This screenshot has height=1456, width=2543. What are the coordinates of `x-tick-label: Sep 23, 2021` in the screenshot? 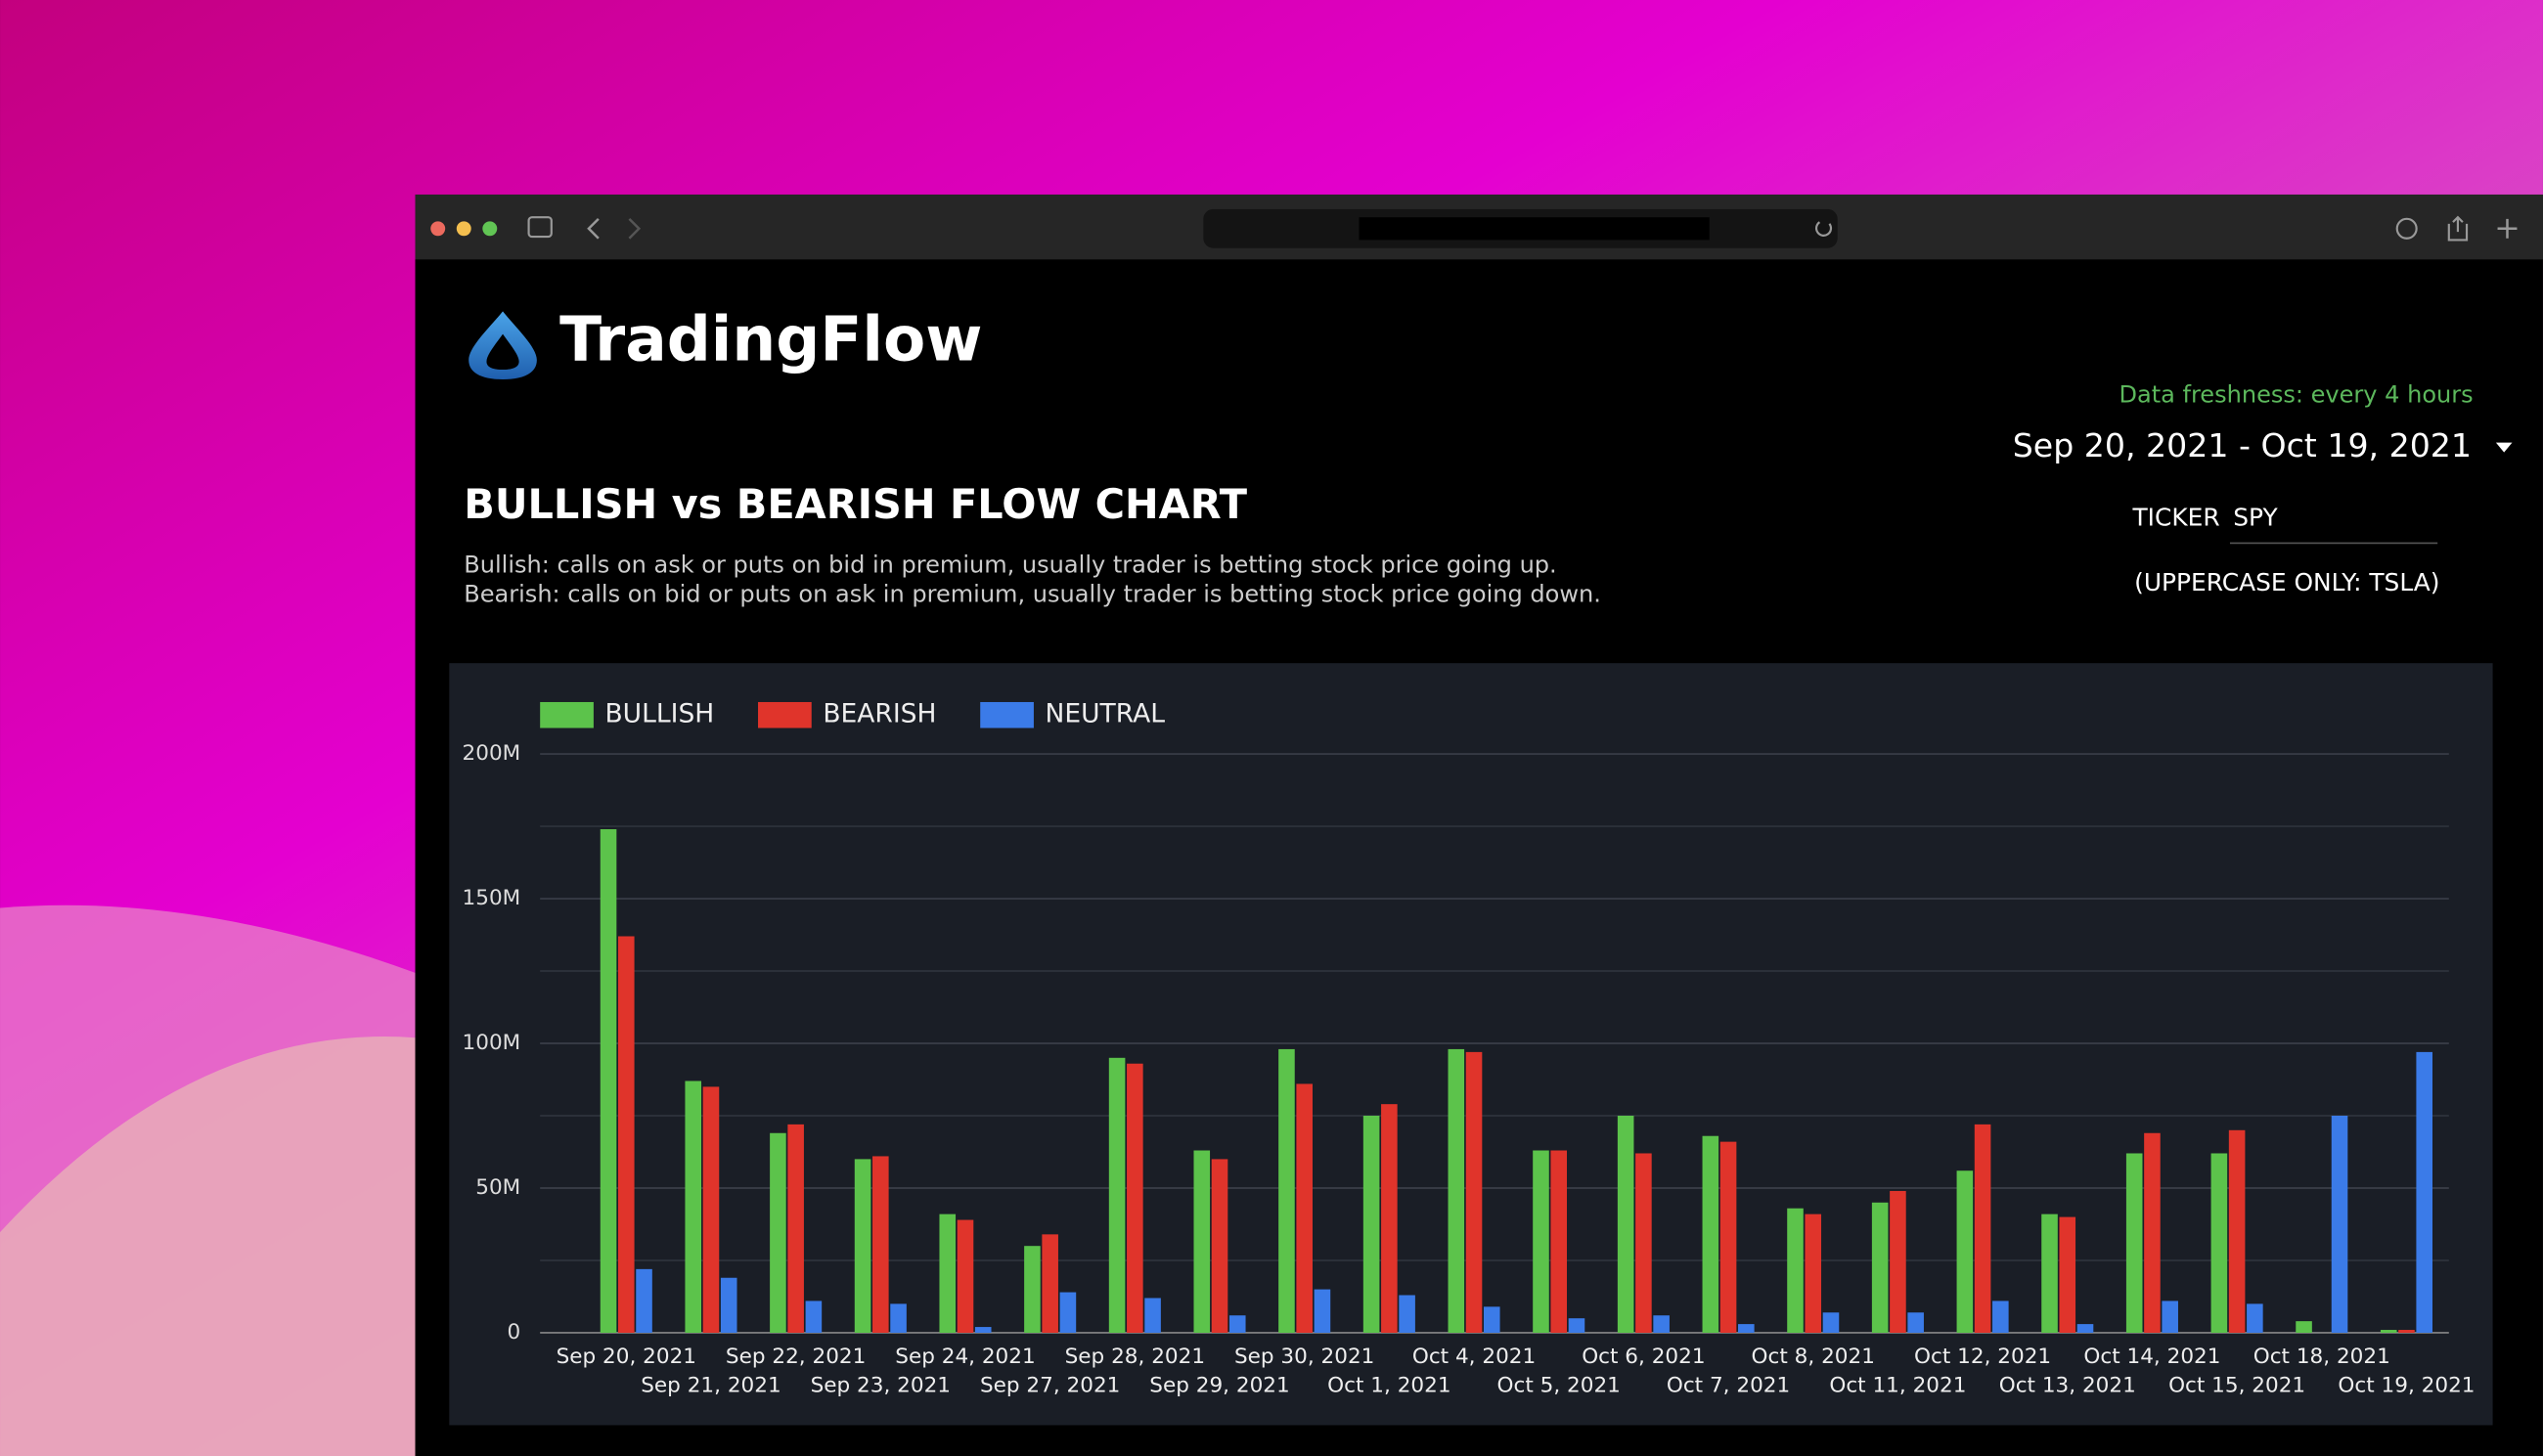 It's located at (881, 1386).